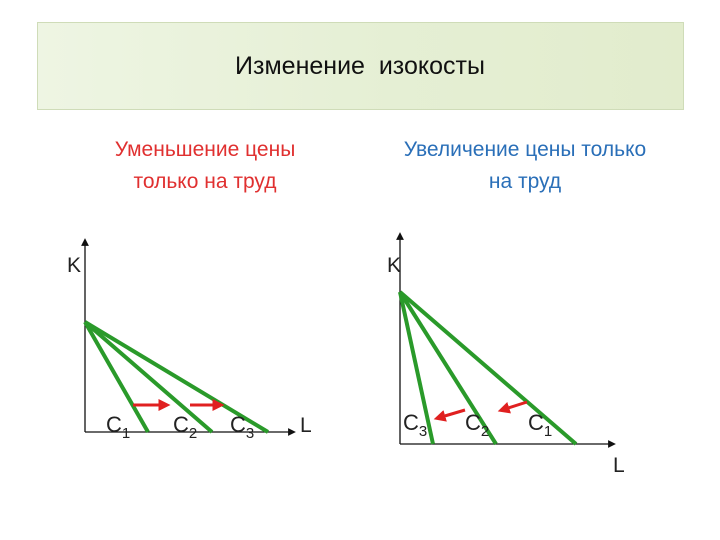 This screenshot has height=540, width=720. What do you see at coordinates (548, 431) in the screenshot?
I see `right-label-c1-sub: 1` at bounding box center [548, 431].